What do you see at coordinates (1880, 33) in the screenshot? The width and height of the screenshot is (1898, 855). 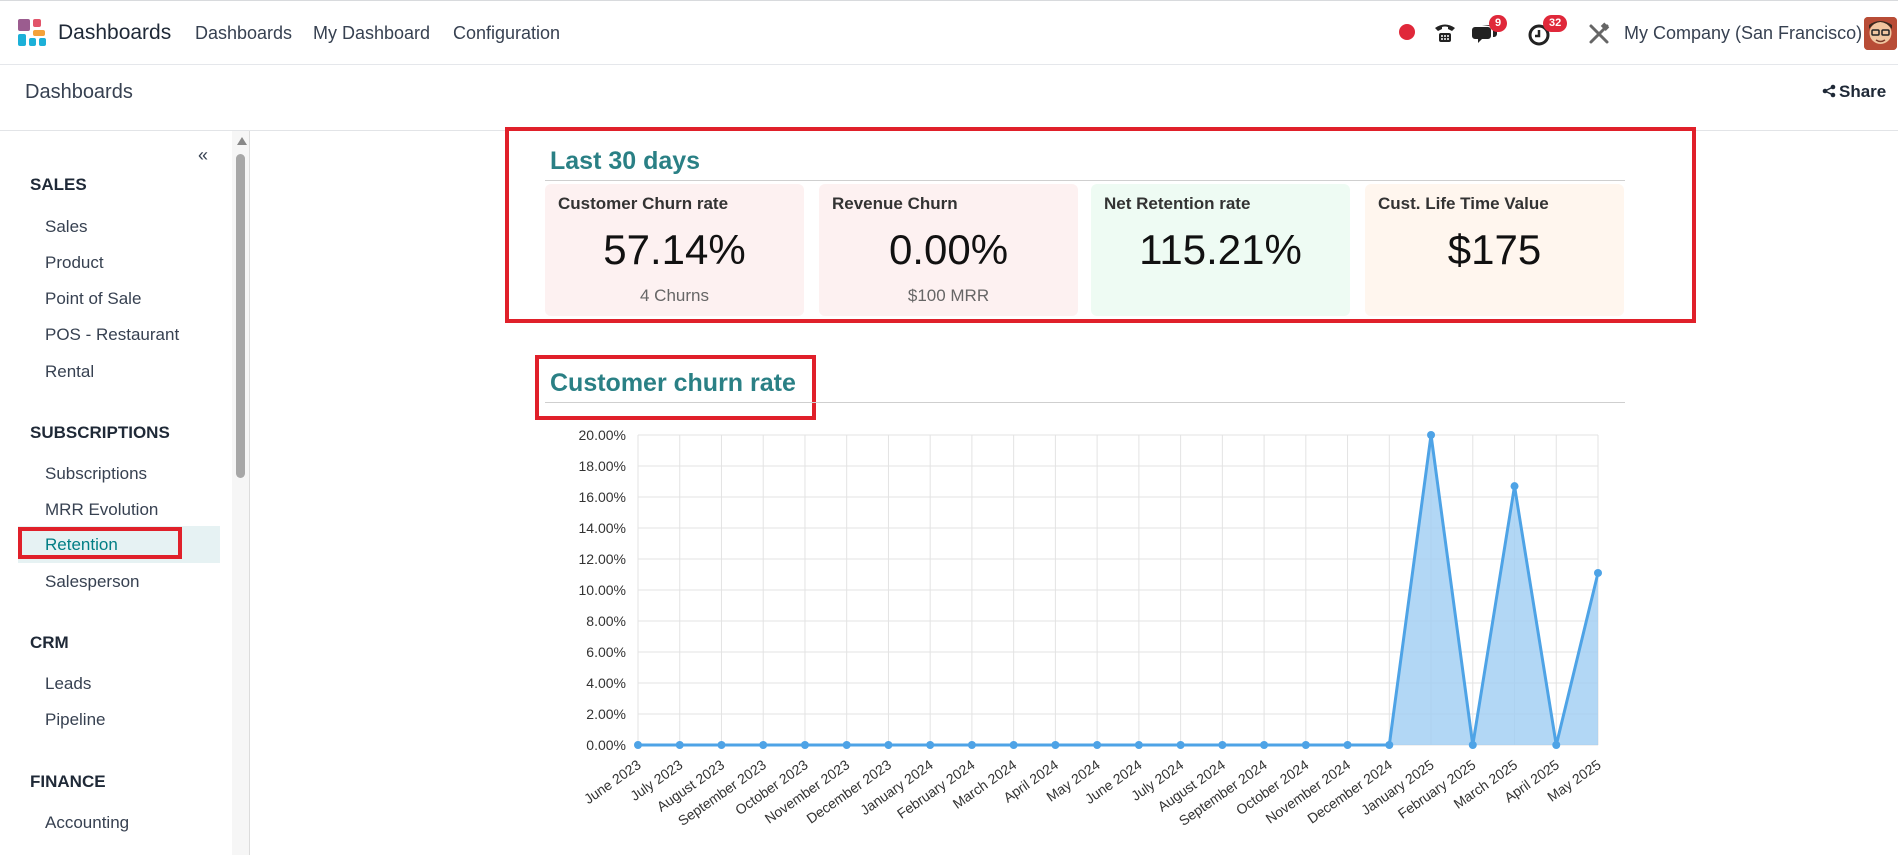 I see `user-avatar` at bounding box center [1880, 33].